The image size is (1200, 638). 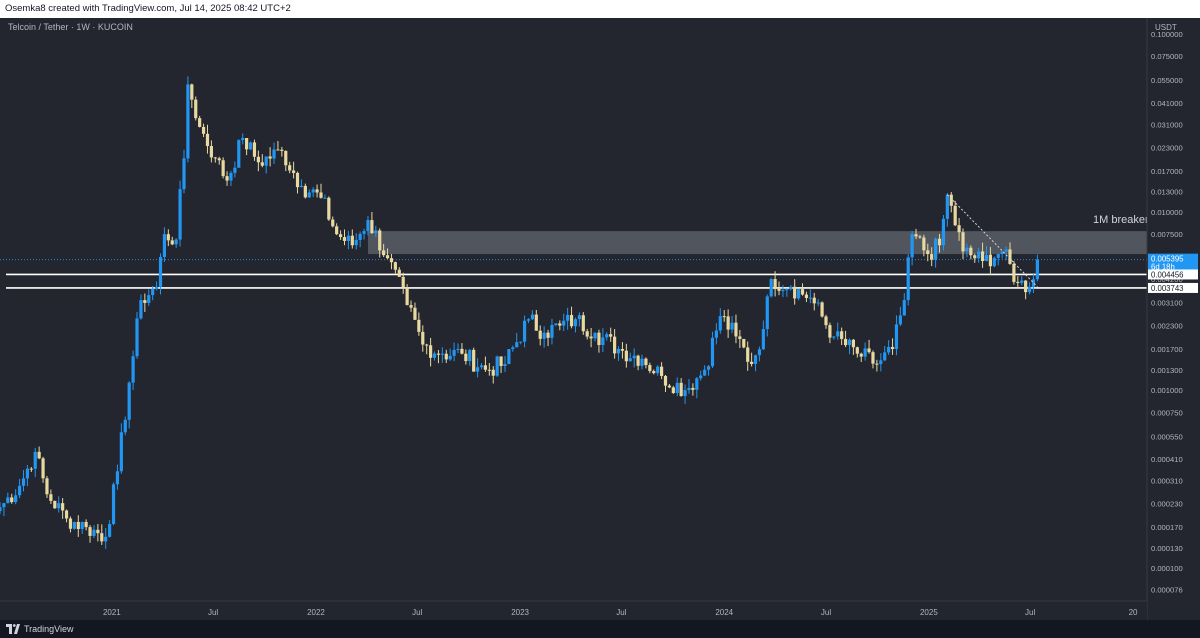 I want to click on descending-trendline, so click(x=992, y=241).